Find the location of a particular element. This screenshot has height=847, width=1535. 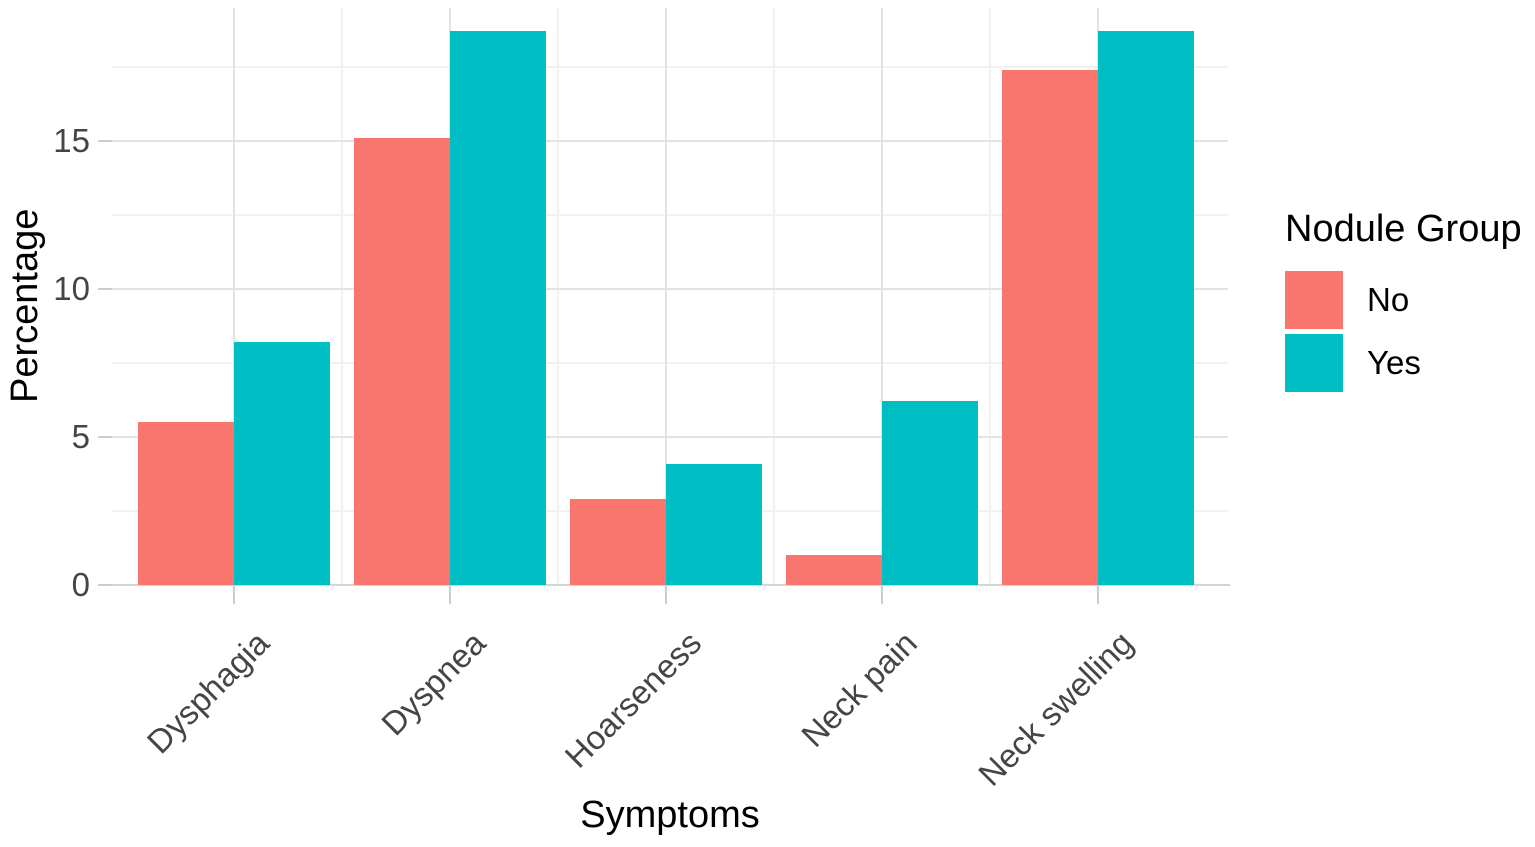

y-tick-label-15: 15 is located at coordinates (71, 140).